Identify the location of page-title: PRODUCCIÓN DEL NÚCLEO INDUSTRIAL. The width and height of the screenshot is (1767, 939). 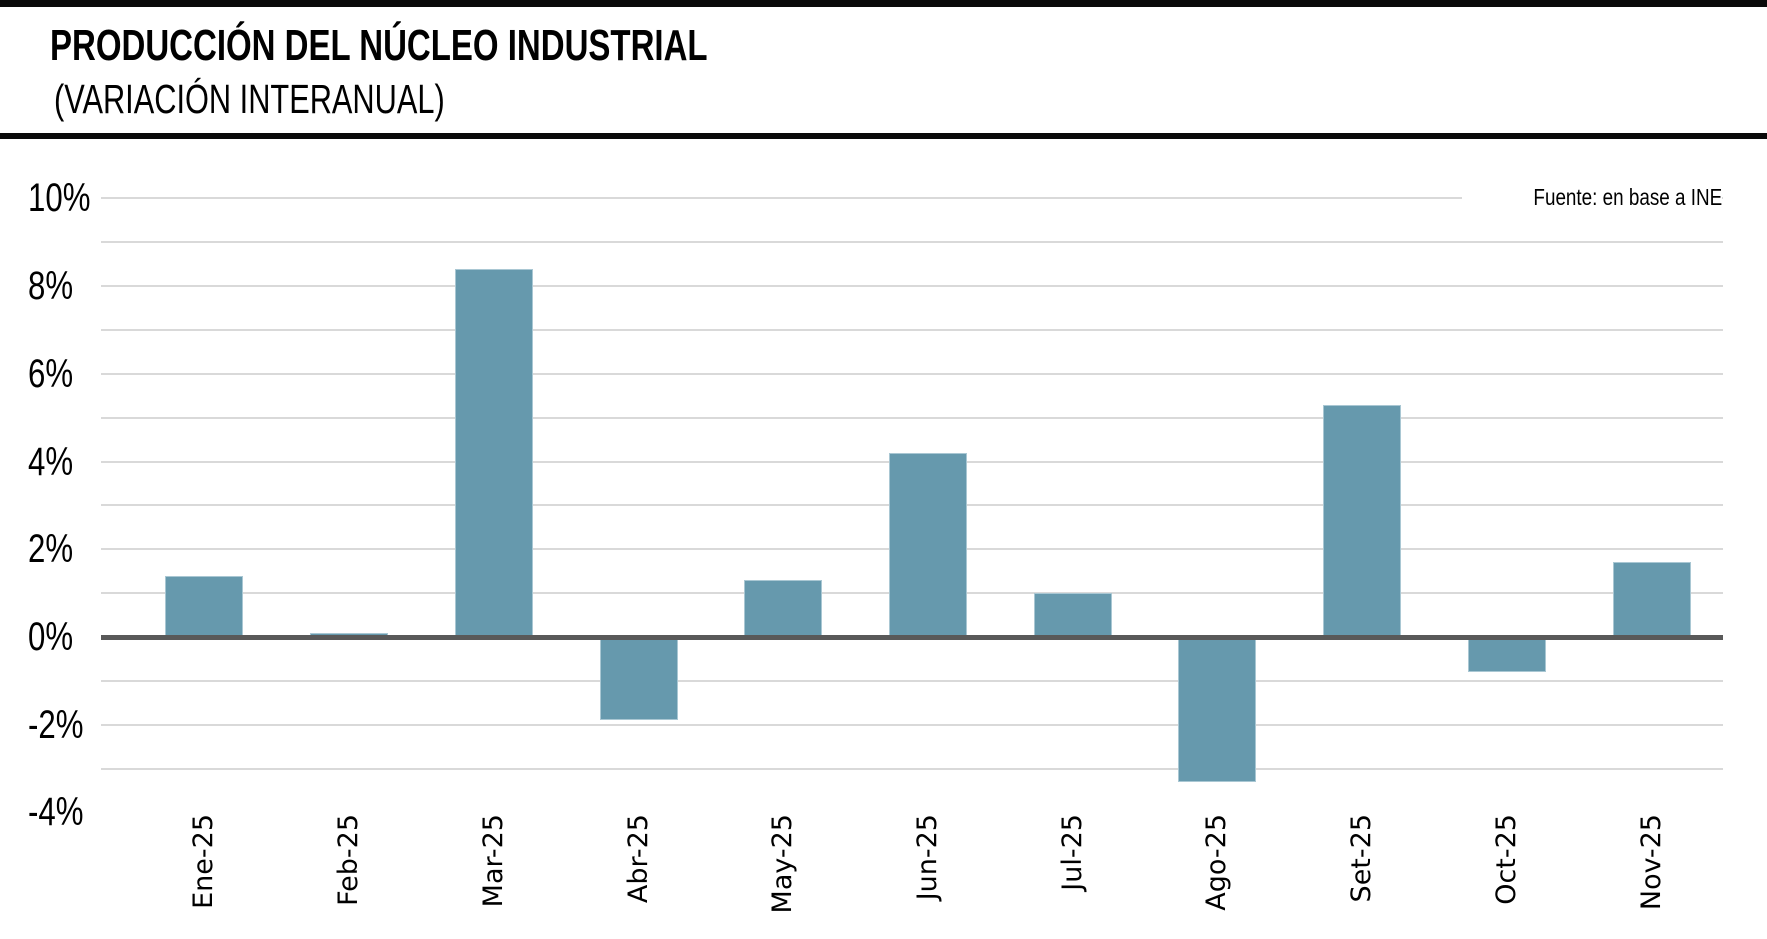
(488, 46).